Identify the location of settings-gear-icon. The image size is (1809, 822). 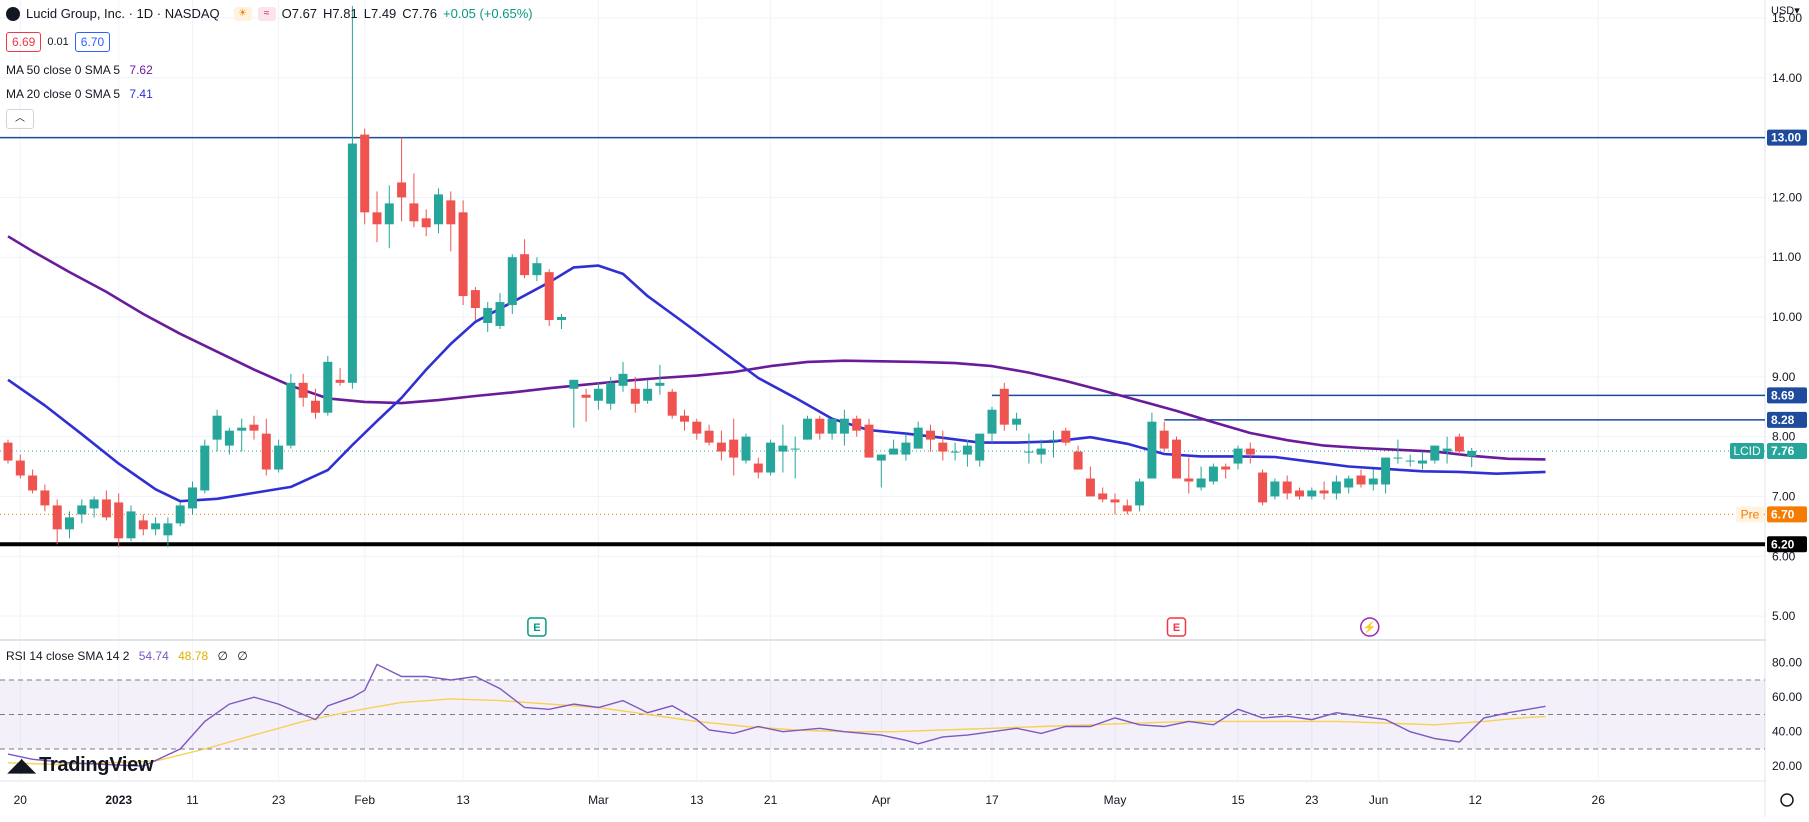
(1787, 800).